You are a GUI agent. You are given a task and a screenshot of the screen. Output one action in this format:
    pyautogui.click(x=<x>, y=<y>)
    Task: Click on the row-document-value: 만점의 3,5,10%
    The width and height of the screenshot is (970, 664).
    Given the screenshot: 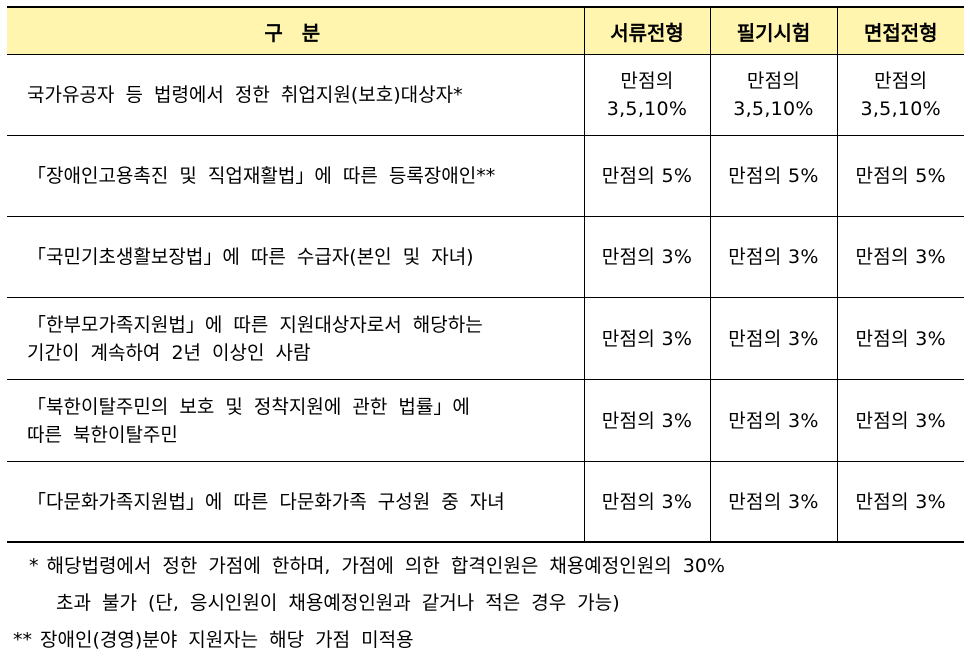 What is the action you would take?
    pyautogui.click(x=646, y=95)
    